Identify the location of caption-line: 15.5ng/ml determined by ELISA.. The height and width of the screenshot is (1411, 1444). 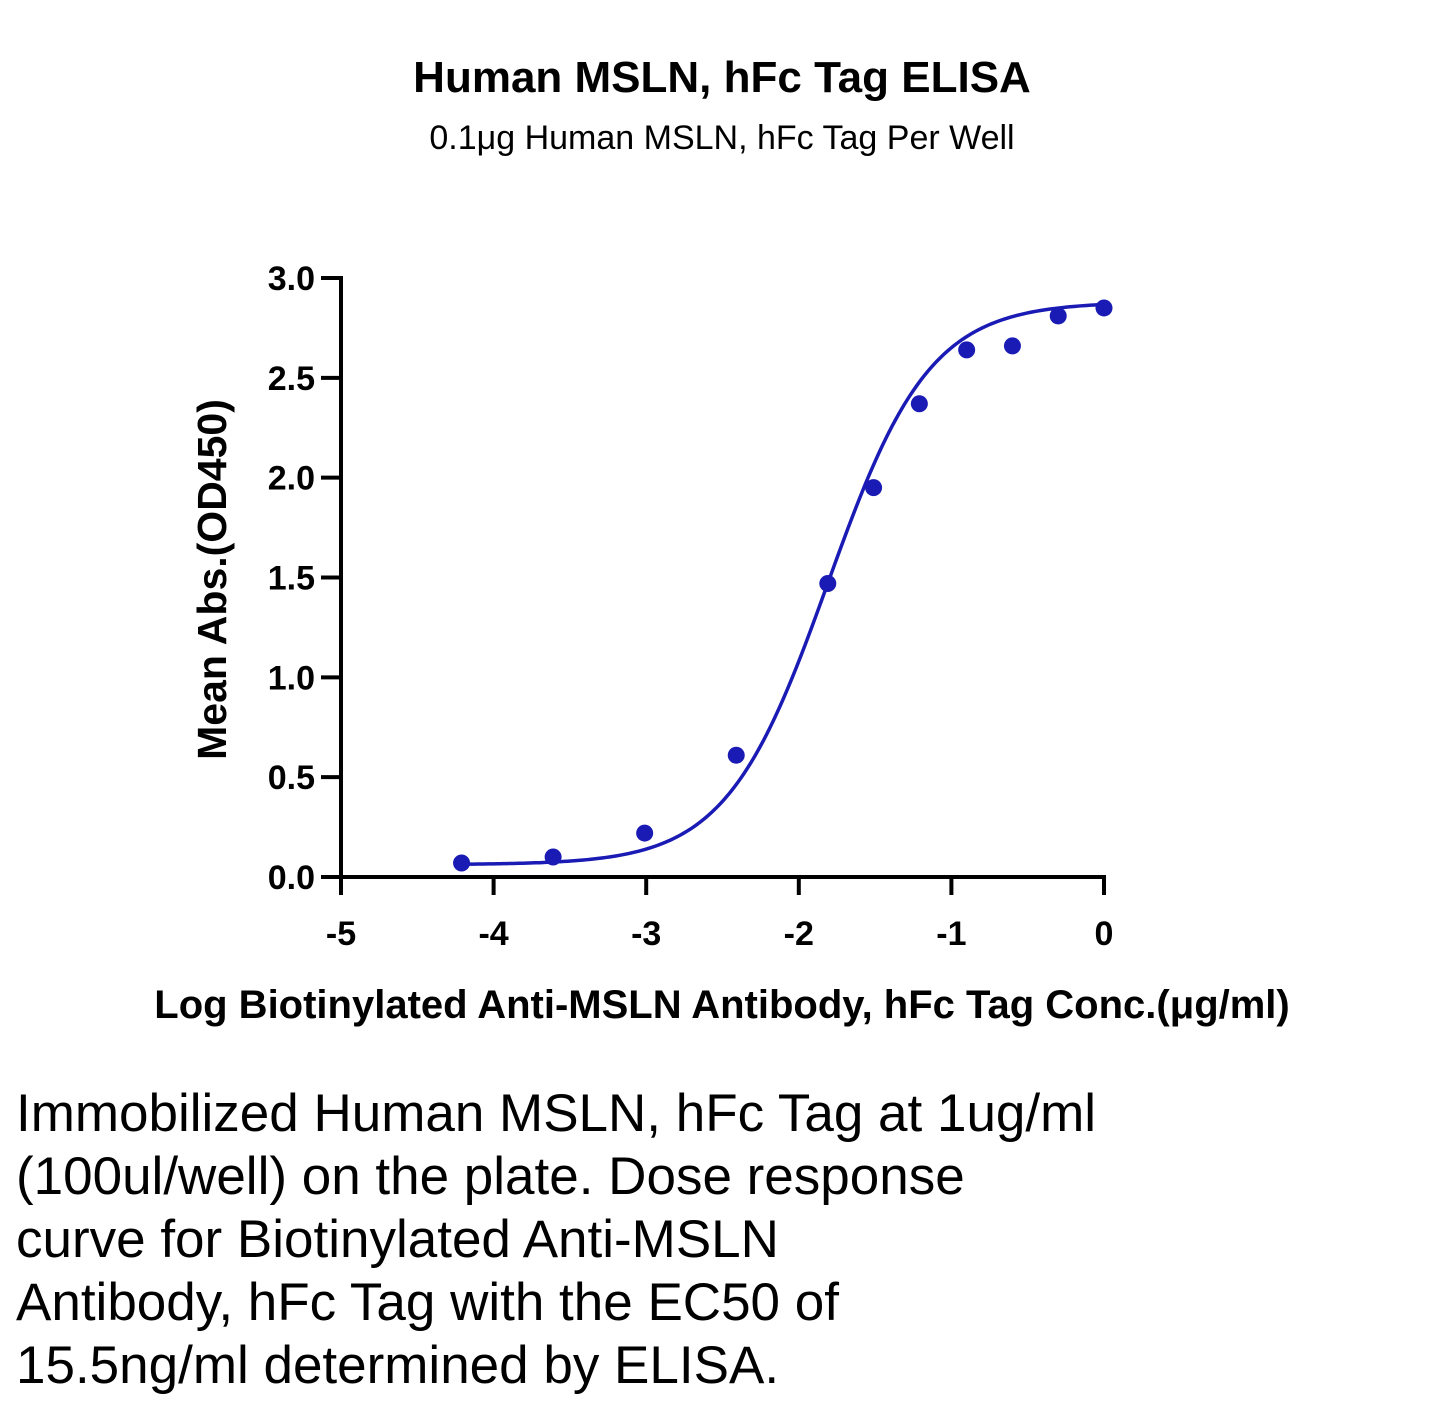
(398, 1365).